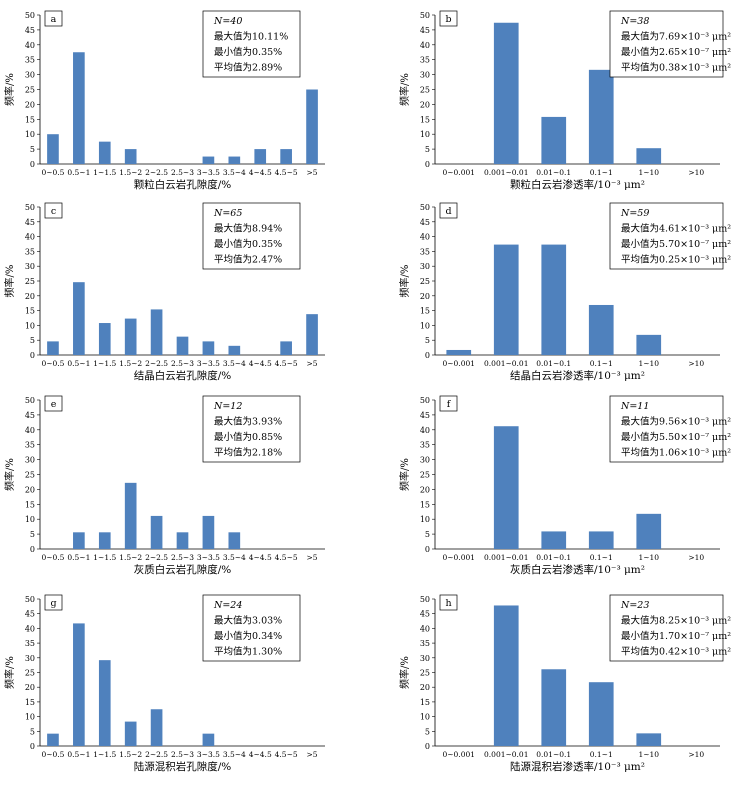 This screenshot has height=794, width=732. Describe the element at coordinates (248, 260) in the screenshot. I see `stat-line: 平均值为2.47%` at that location.